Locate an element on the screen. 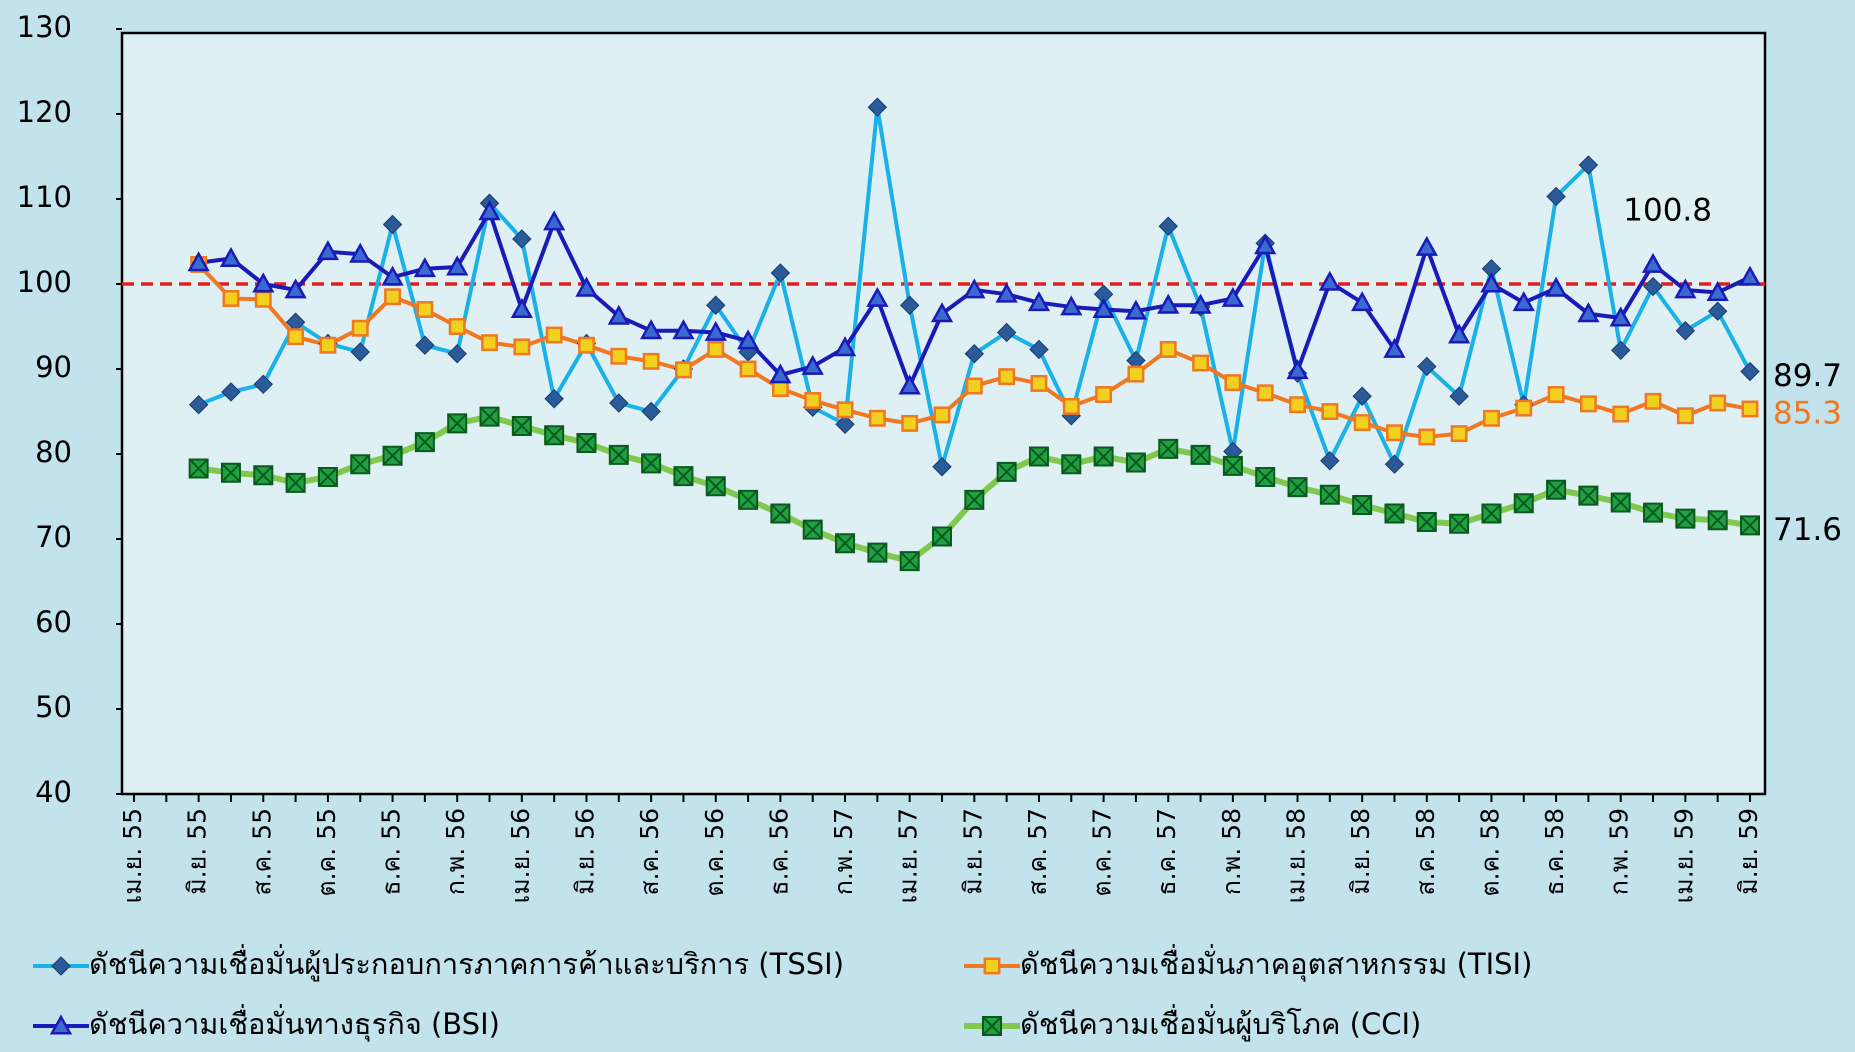  x-tick-label: ต.ค. 56 is located at coordinates (714, 852).